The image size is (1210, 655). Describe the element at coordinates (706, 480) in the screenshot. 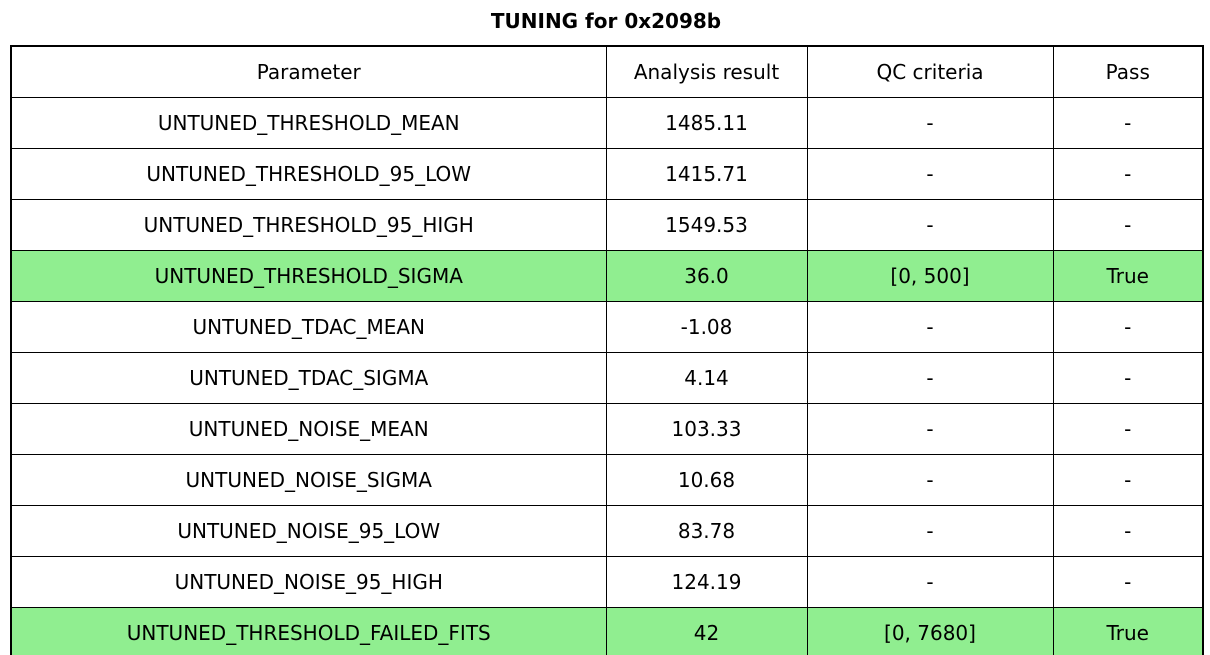

I see `analysis-result-cell: 10.68` at that location.